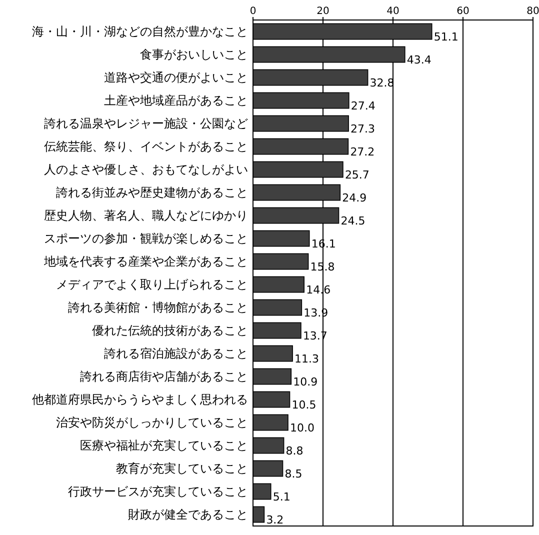 The height and width of the screenshot is (535, 539). I want to click on y-tick-label: 他都道府県民からうらやましく思われる, so click(140, 399).